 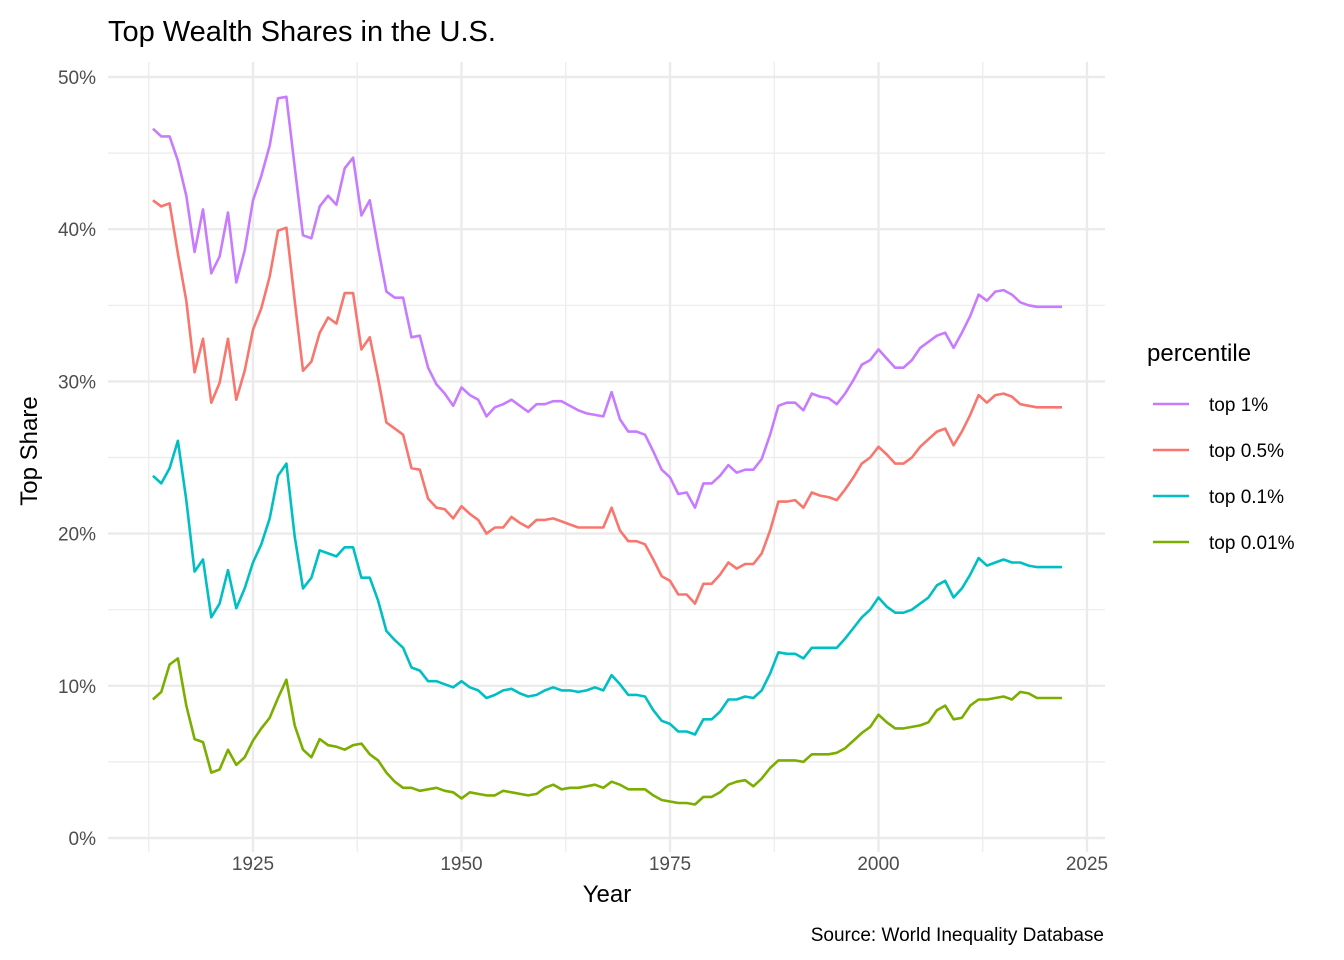 I want to click on x-axis-title: Year, so click(x=607, y=894).